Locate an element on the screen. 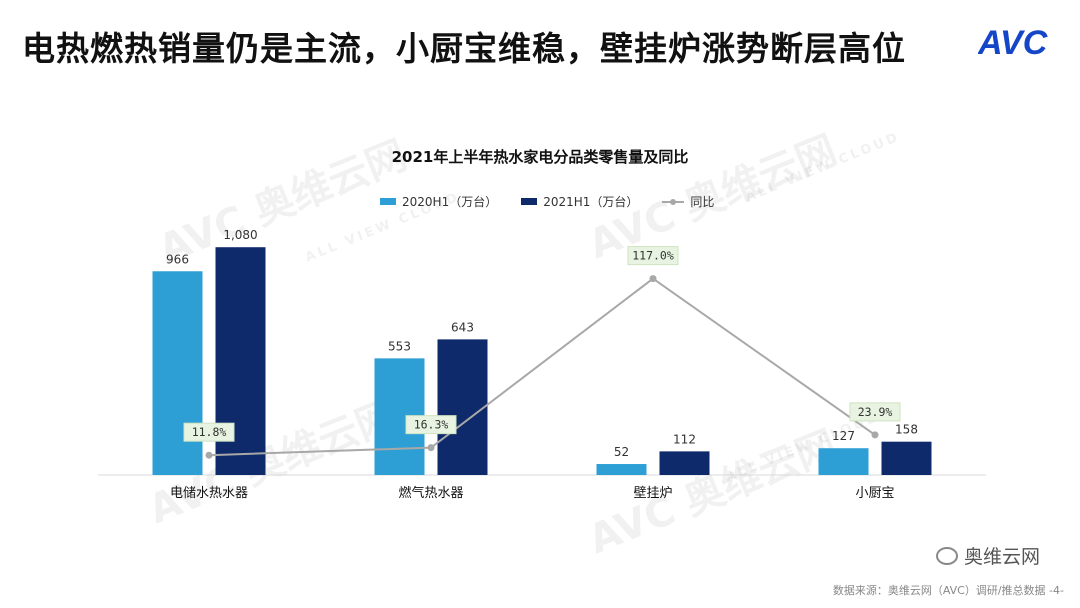 The image size is (1080, 608). bar-data-label: 966 is located at coordinates (177, 259).